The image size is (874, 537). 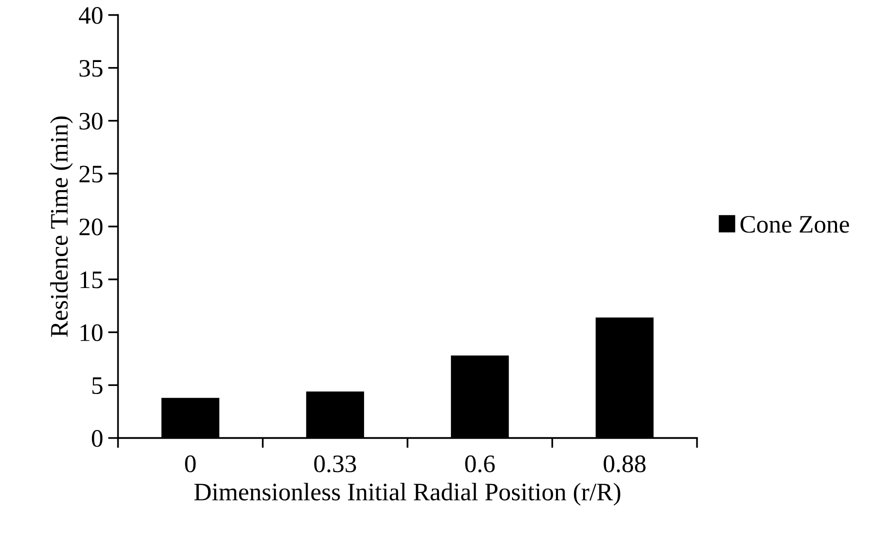 What do you see at coordinates (91, 68) in the screenshot?
I see `y-tick-label: 35` at bounding box center [91, 68].